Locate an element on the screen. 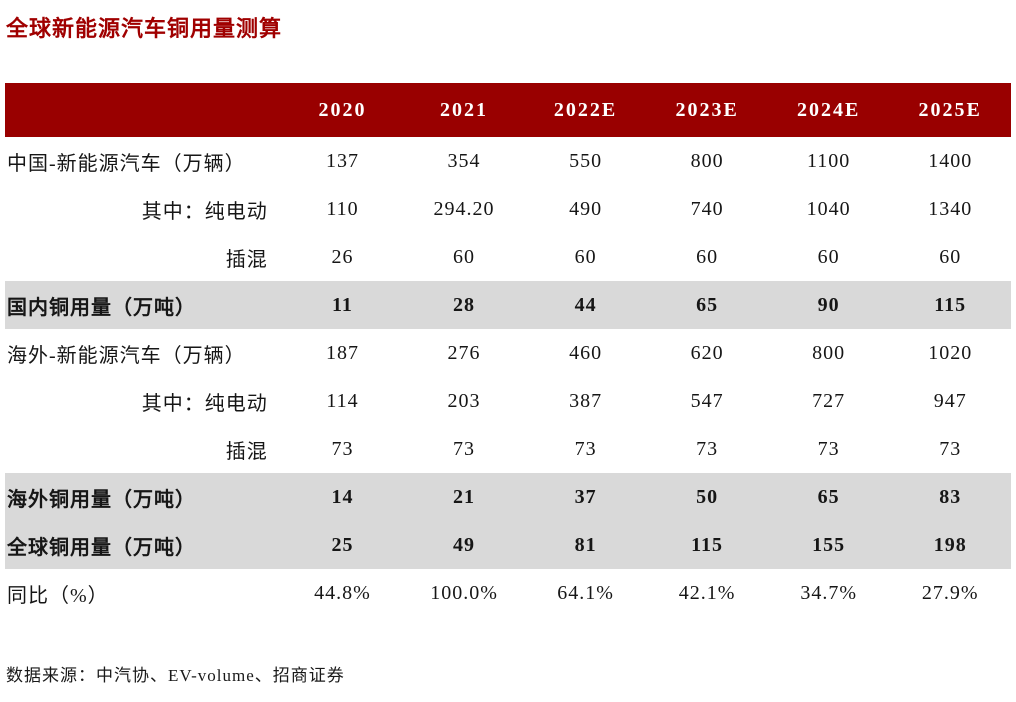 The image size is (1016, 702). value-cell: 547 is located at coordinates (707, 401).